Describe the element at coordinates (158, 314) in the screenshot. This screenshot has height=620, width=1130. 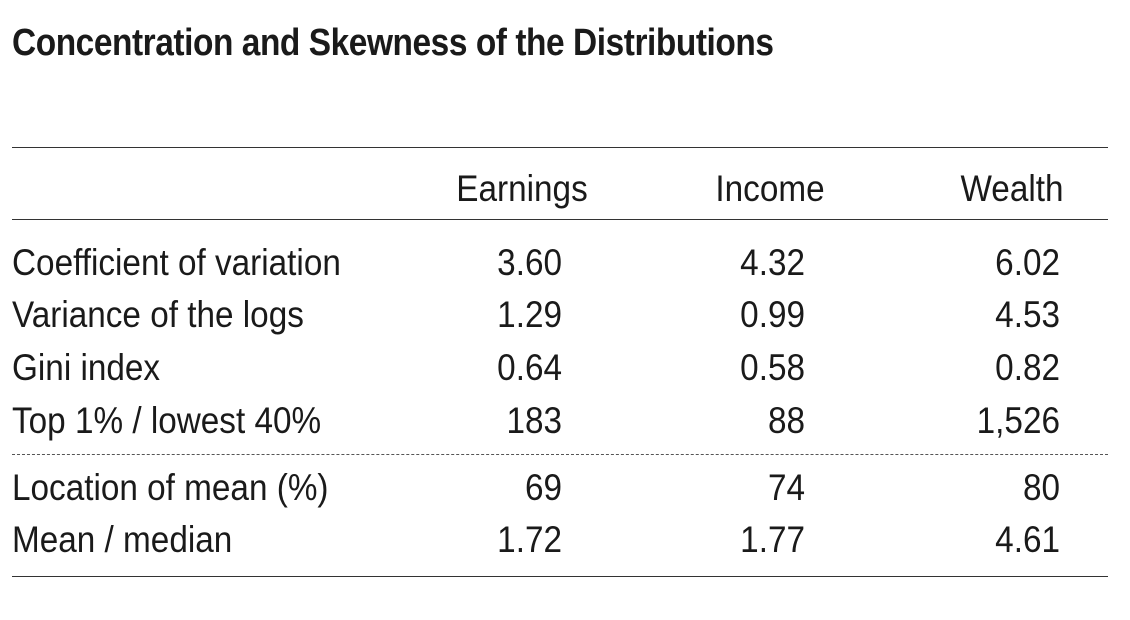
I see `row-label: Variance of the logs` at that location.